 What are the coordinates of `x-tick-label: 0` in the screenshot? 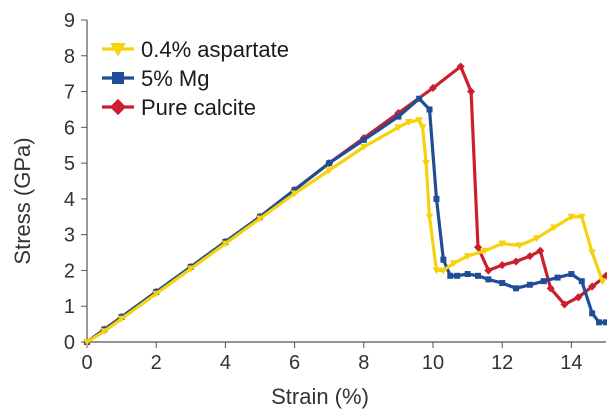 It's located at (86, 363).